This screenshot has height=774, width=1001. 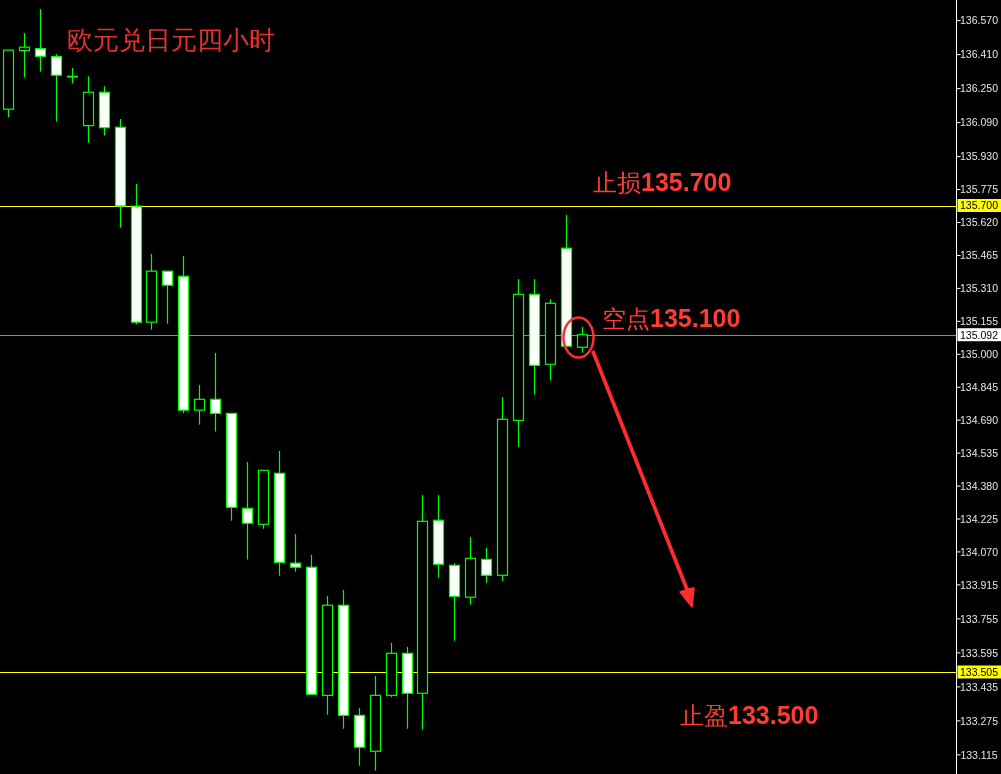 What do you see at coordinates (979, 288) in the screenshot?
I see `y-tick-label: 135.310` at bounding box center [979, 288].